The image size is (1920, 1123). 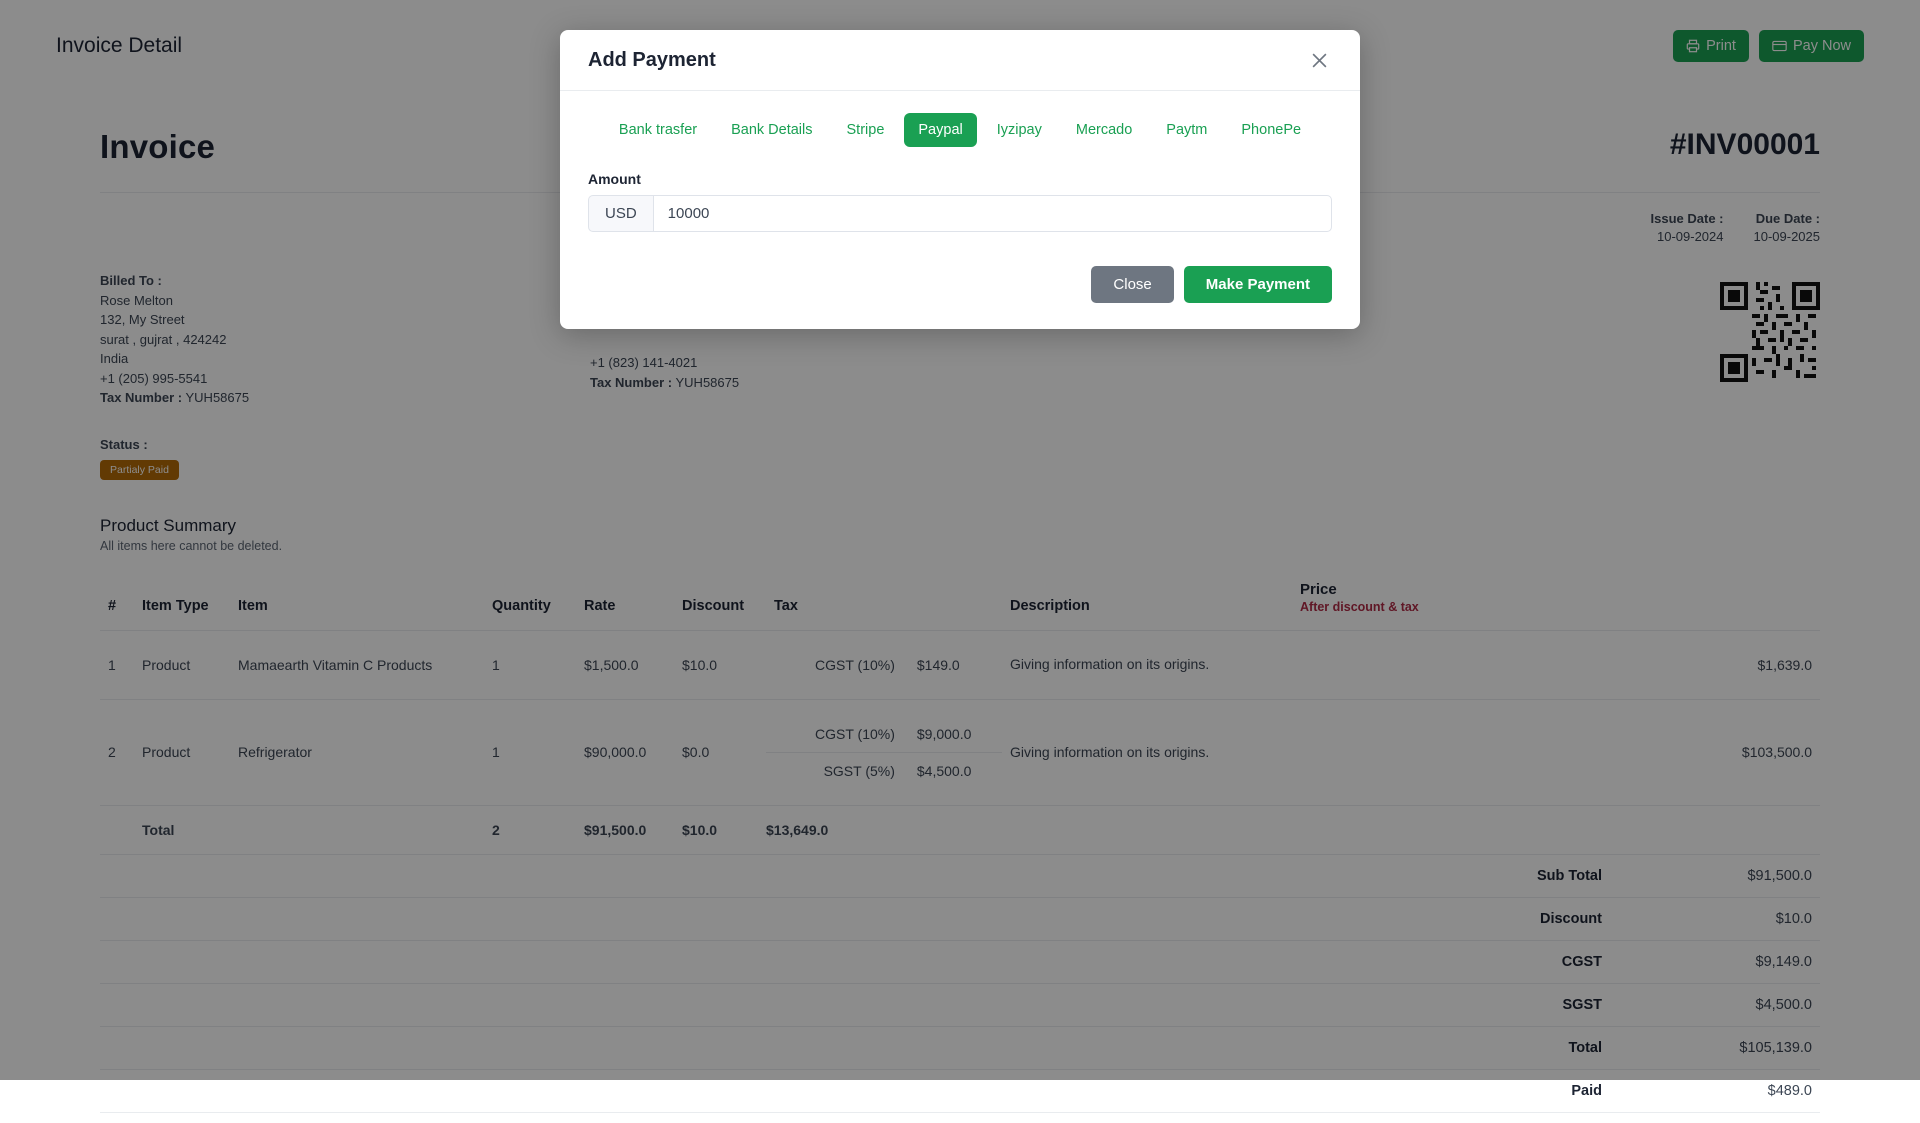 I want to click on amount-input-group: USD, so click(x=960, y=213).